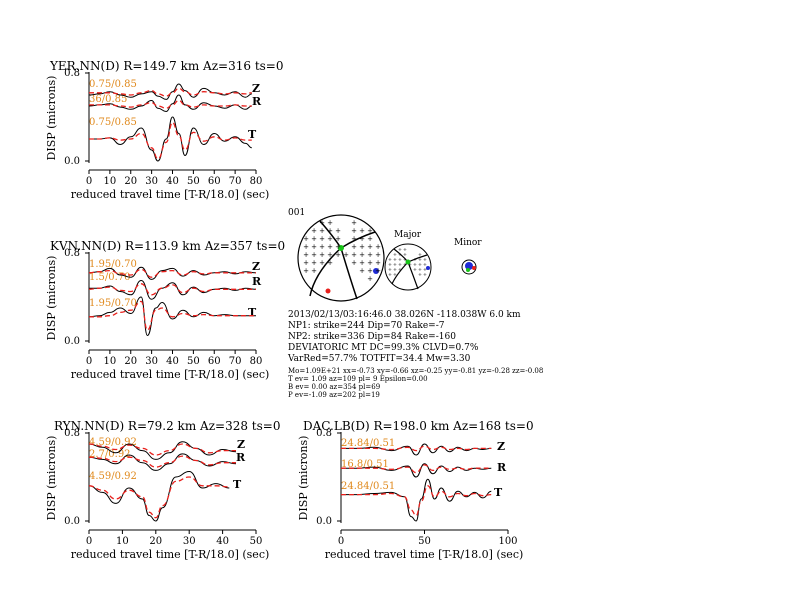  What do you see at coordinates (170, 122) in the screenshot?
I see `waveform-traces` at bounding box center [170, 122].